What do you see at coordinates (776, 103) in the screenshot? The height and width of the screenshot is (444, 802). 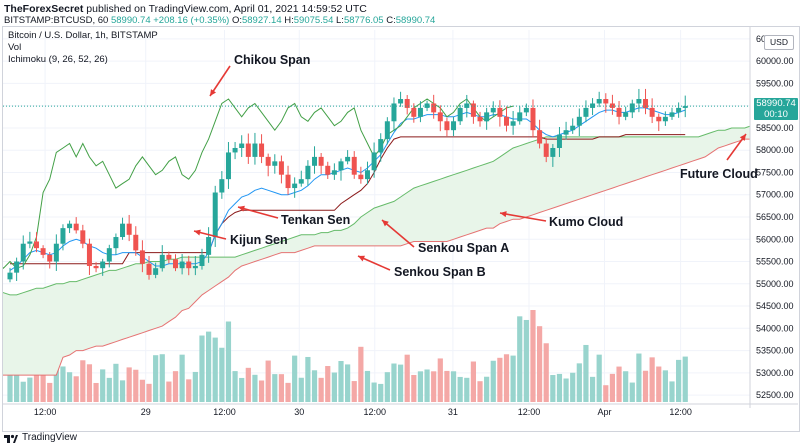 I see `price-tag-value: 58990.74` at bounding box center [776, 103].